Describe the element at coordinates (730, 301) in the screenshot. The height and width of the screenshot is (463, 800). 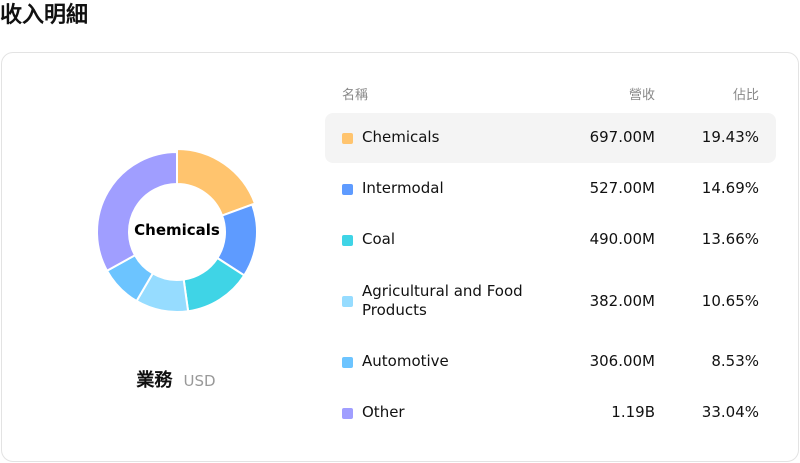
I see `row-share: 10.65%` at that location.